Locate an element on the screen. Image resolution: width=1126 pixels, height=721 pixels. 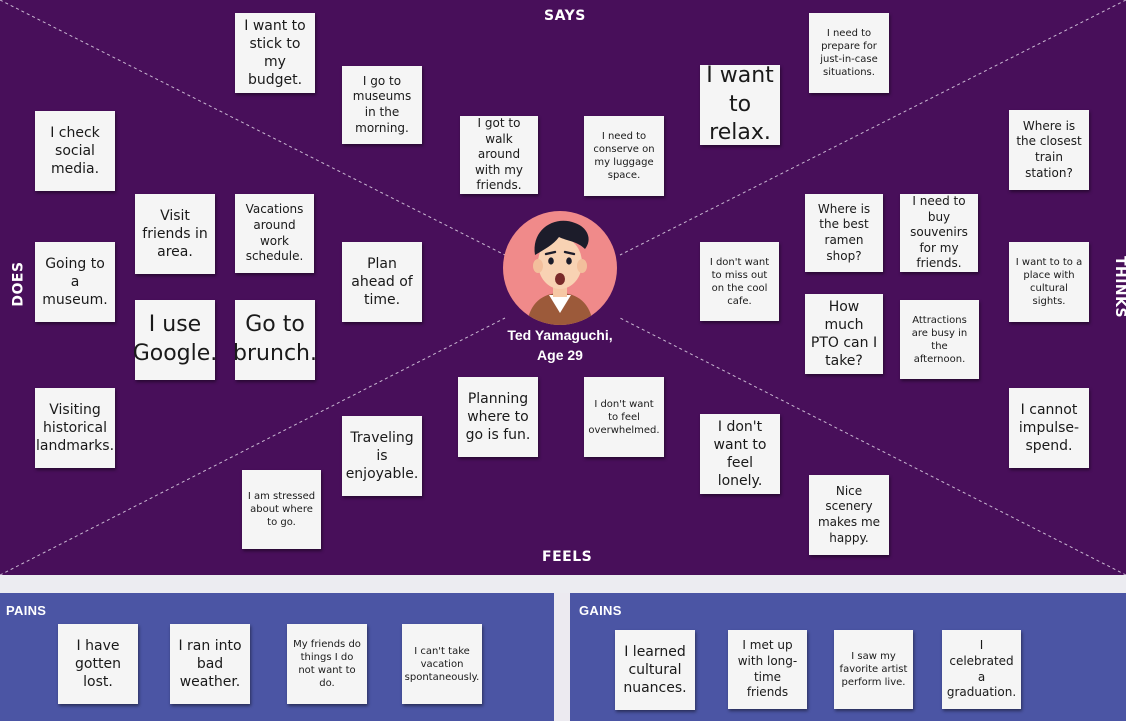
sticky-note-thinks: Attractions are busy in the afternoon. is located at coordinates (939, 339).